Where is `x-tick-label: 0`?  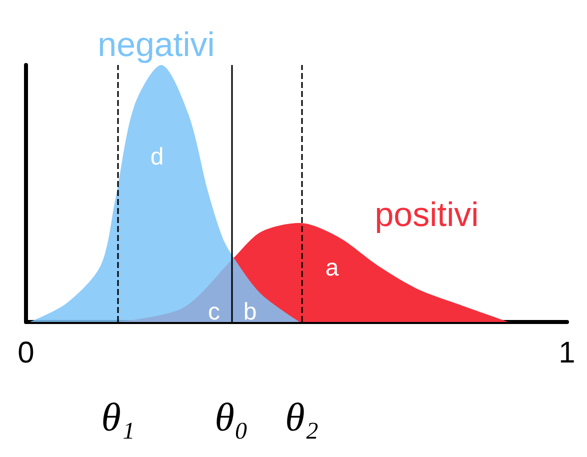
x-tick-label: 0 is located at coordinates (26, 353).